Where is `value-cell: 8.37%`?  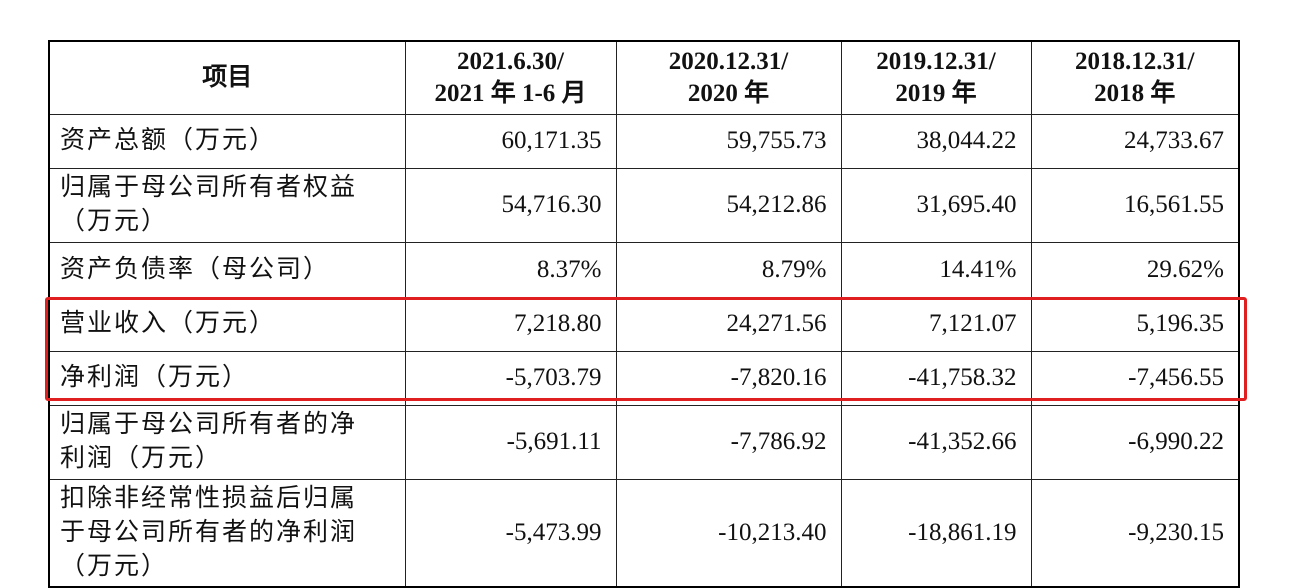
value-cell: 8.37% is located at coordinates (510, 269).